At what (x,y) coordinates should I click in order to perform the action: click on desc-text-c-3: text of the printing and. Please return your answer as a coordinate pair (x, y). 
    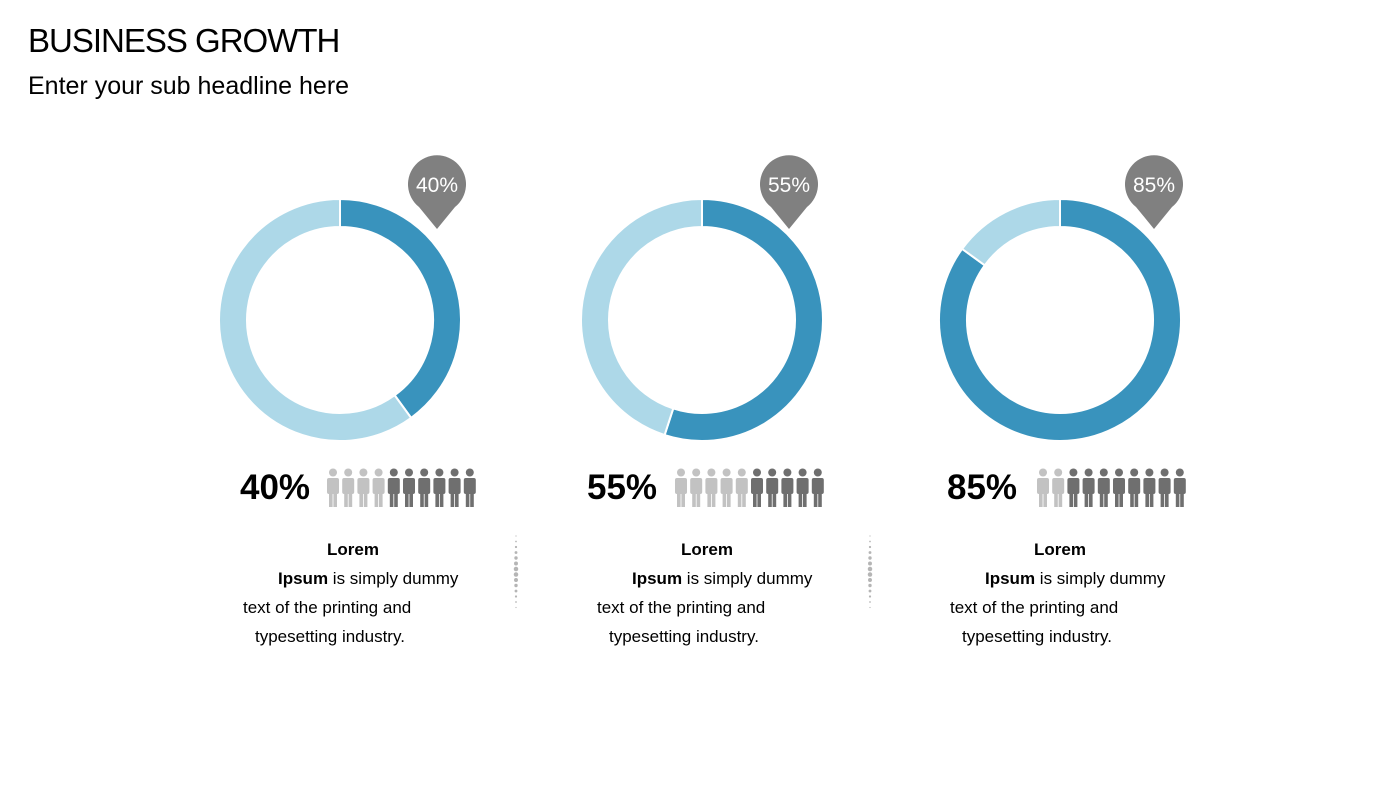
    Looking at the image, I should click on (1034, 607).